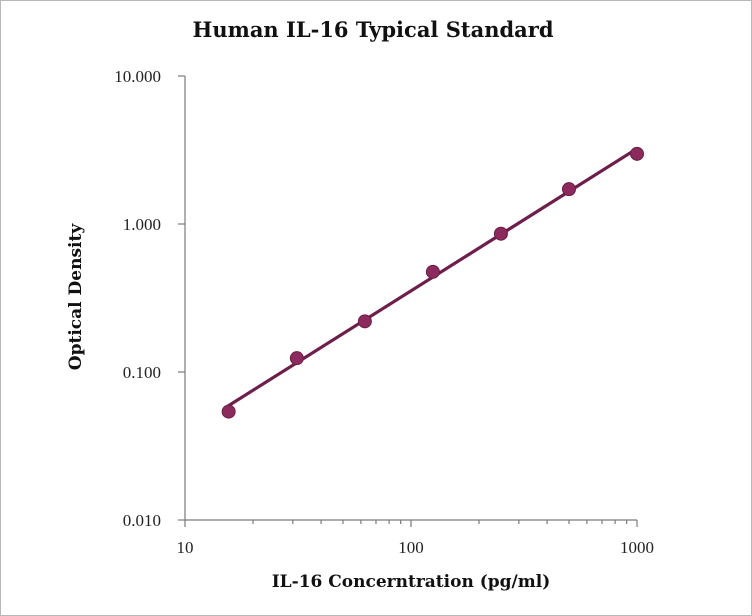  Describe the element at coordinates (76, 297) in the screenshot. I see `y-axis-label: Optical Density` at that location.